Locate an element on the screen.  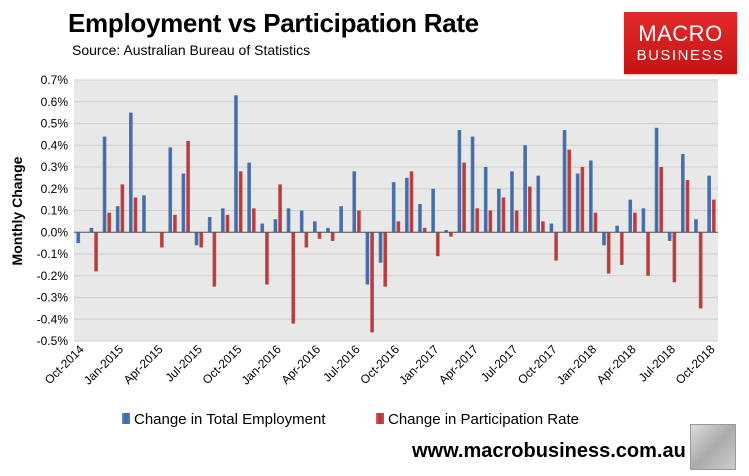
x-tick-label: Jul-2017 is located at coordinates (499, 363).